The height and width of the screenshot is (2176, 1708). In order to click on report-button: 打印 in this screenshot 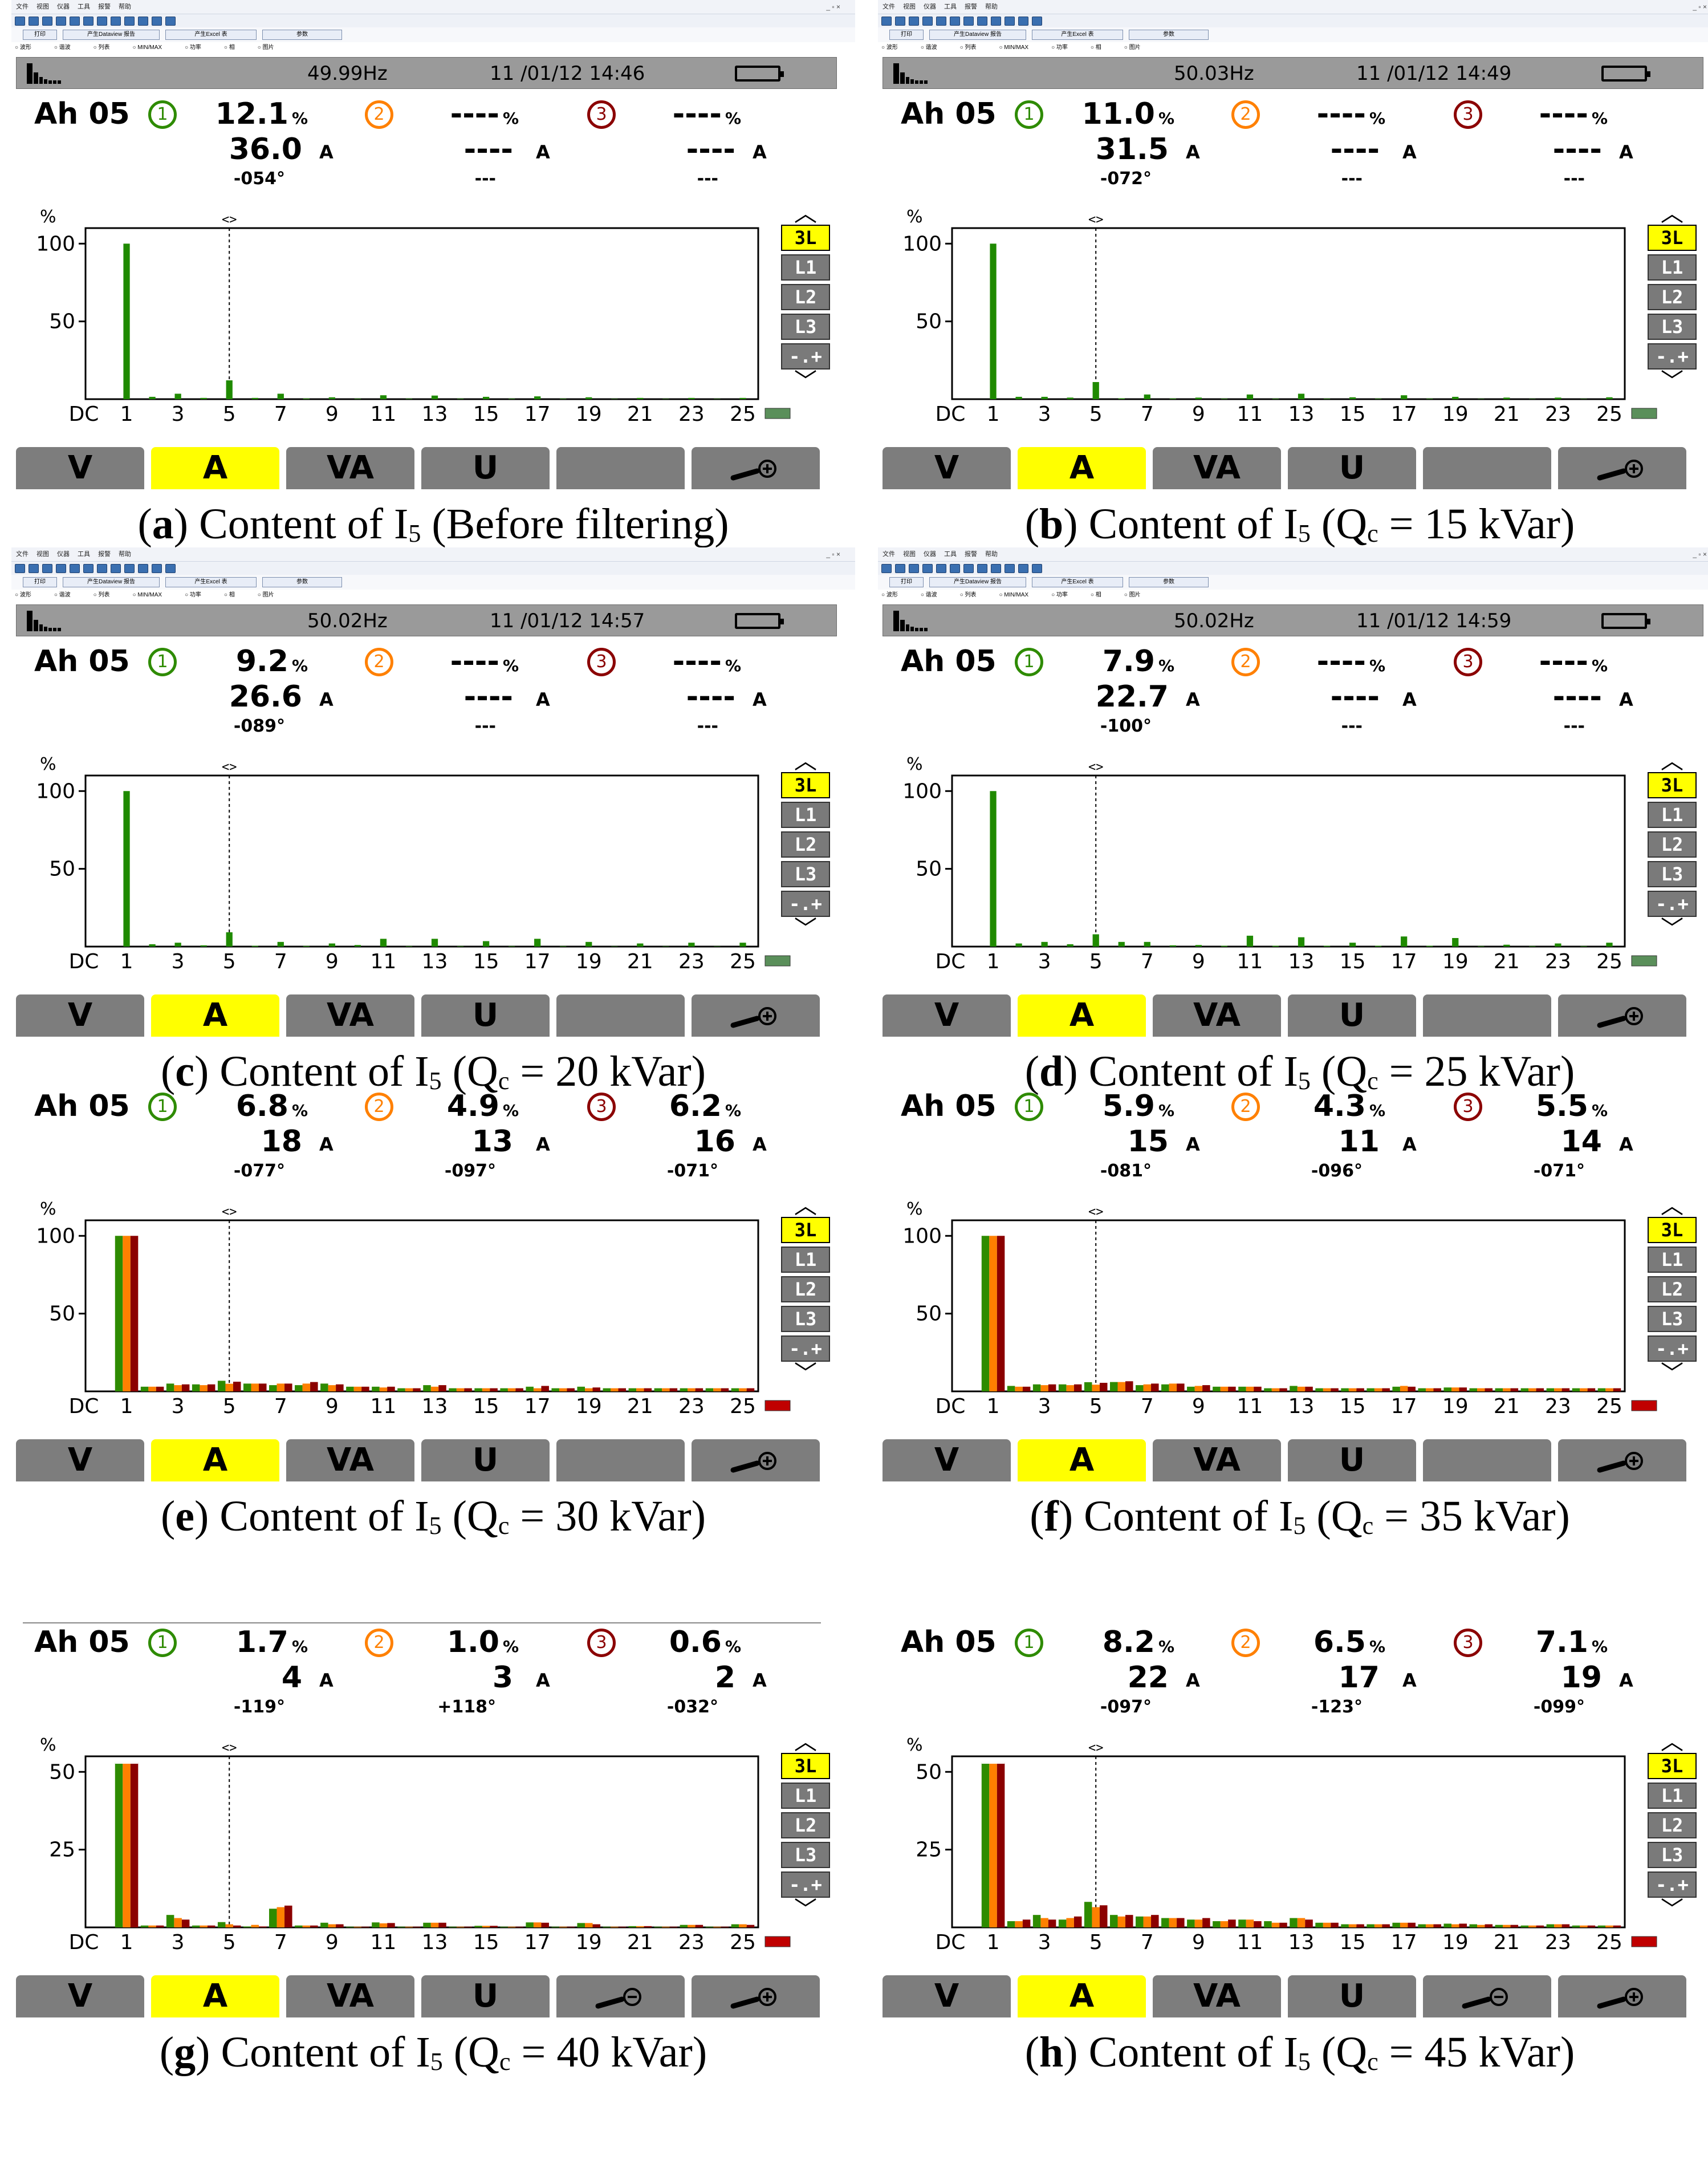, I will do `click(906, 35)`.